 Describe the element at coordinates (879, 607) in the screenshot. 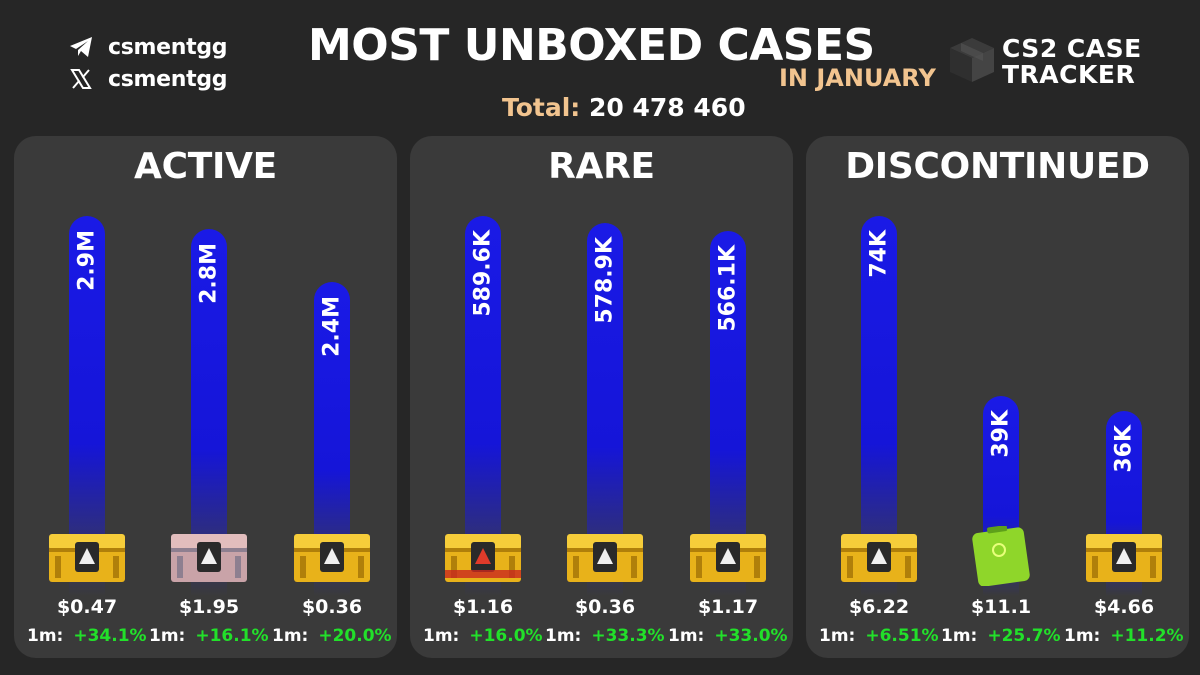

I see `case-price: $6.22` at that location.